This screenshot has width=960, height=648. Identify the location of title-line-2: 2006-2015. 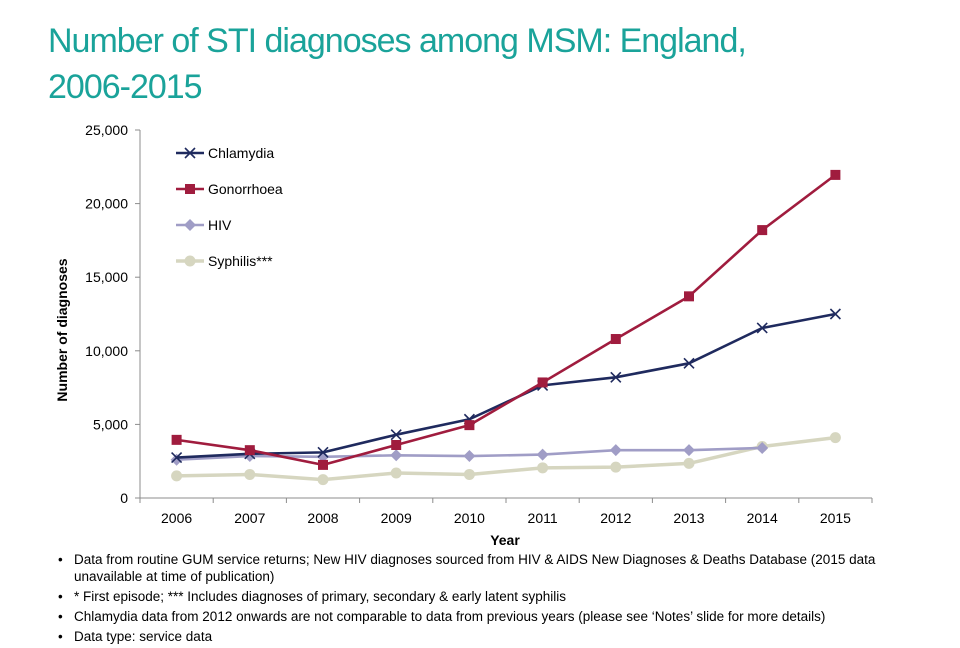
(125, 87).